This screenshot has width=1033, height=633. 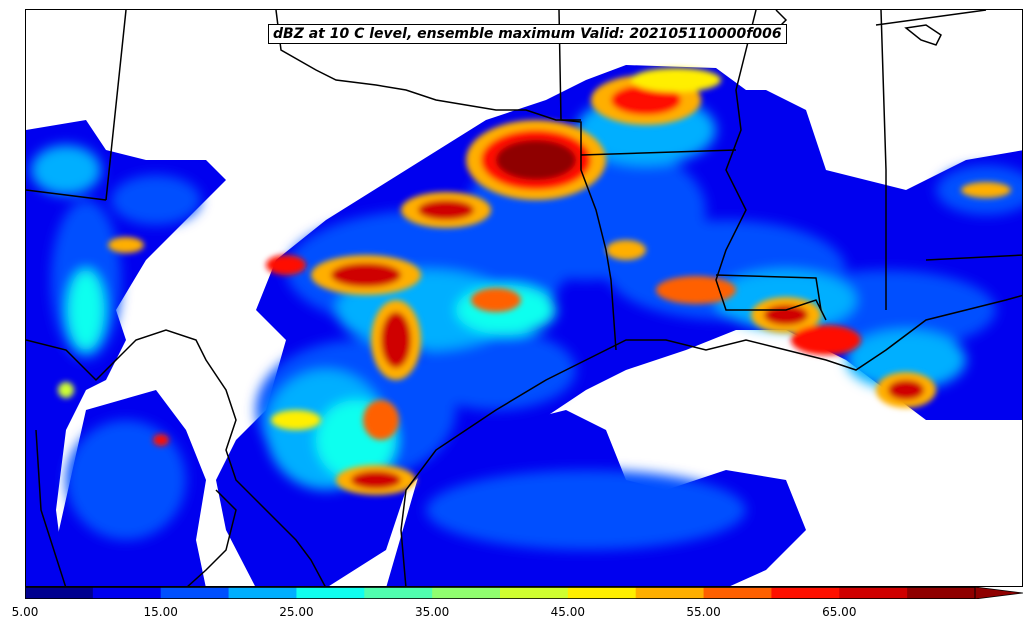 What do you see at coordinates (568, 612) in the screenshot?
I see `colorbar-tick-label: 45.00` at bounding box center [568, 612].